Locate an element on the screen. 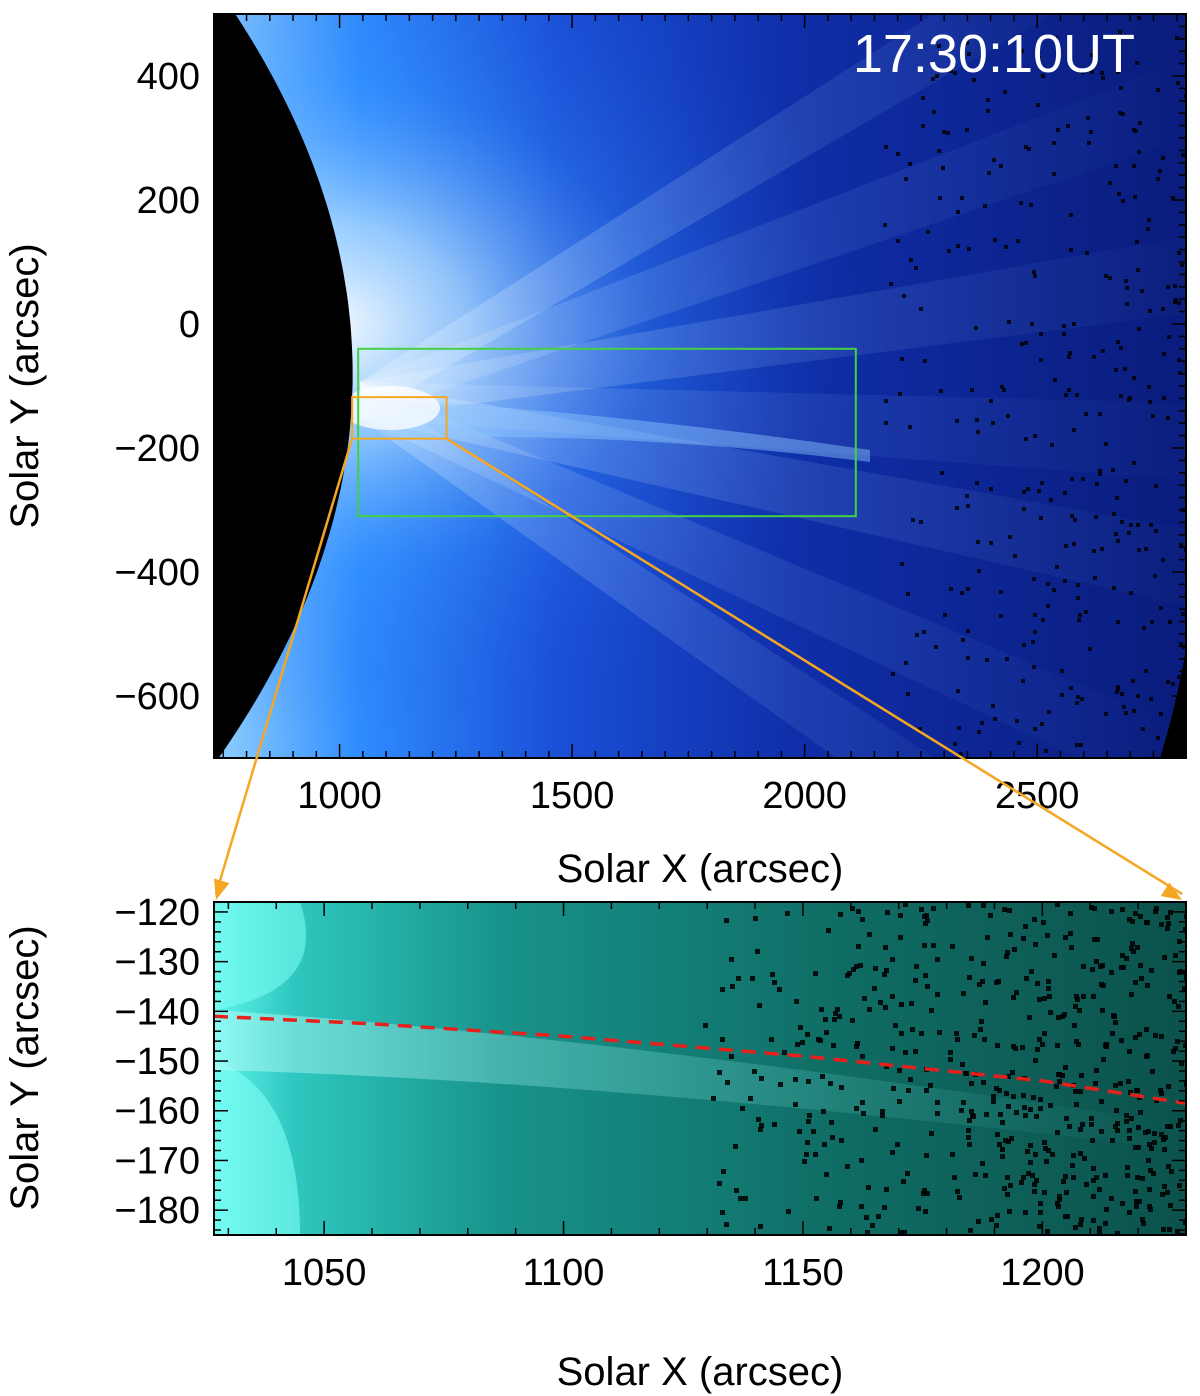 The width and height of the screenshot is (1200, 1396). x-tick-label: 1000 is located at coordinates (339, 796).